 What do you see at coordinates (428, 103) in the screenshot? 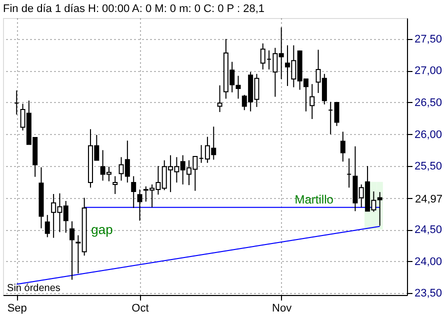
I see `y-tick-label: 26,50` at bounding box center [428, 103].